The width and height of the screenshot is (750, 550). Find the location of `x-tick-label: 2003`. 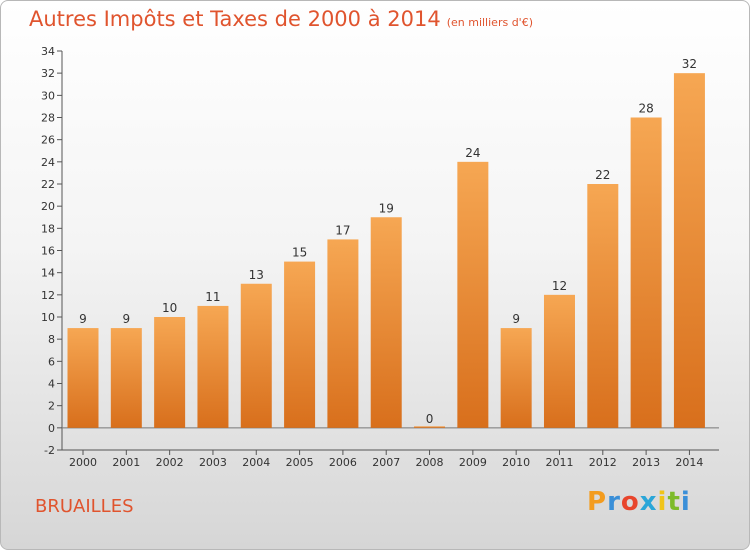

x-tick-label: 2003 is located at coordinates (213, 462).